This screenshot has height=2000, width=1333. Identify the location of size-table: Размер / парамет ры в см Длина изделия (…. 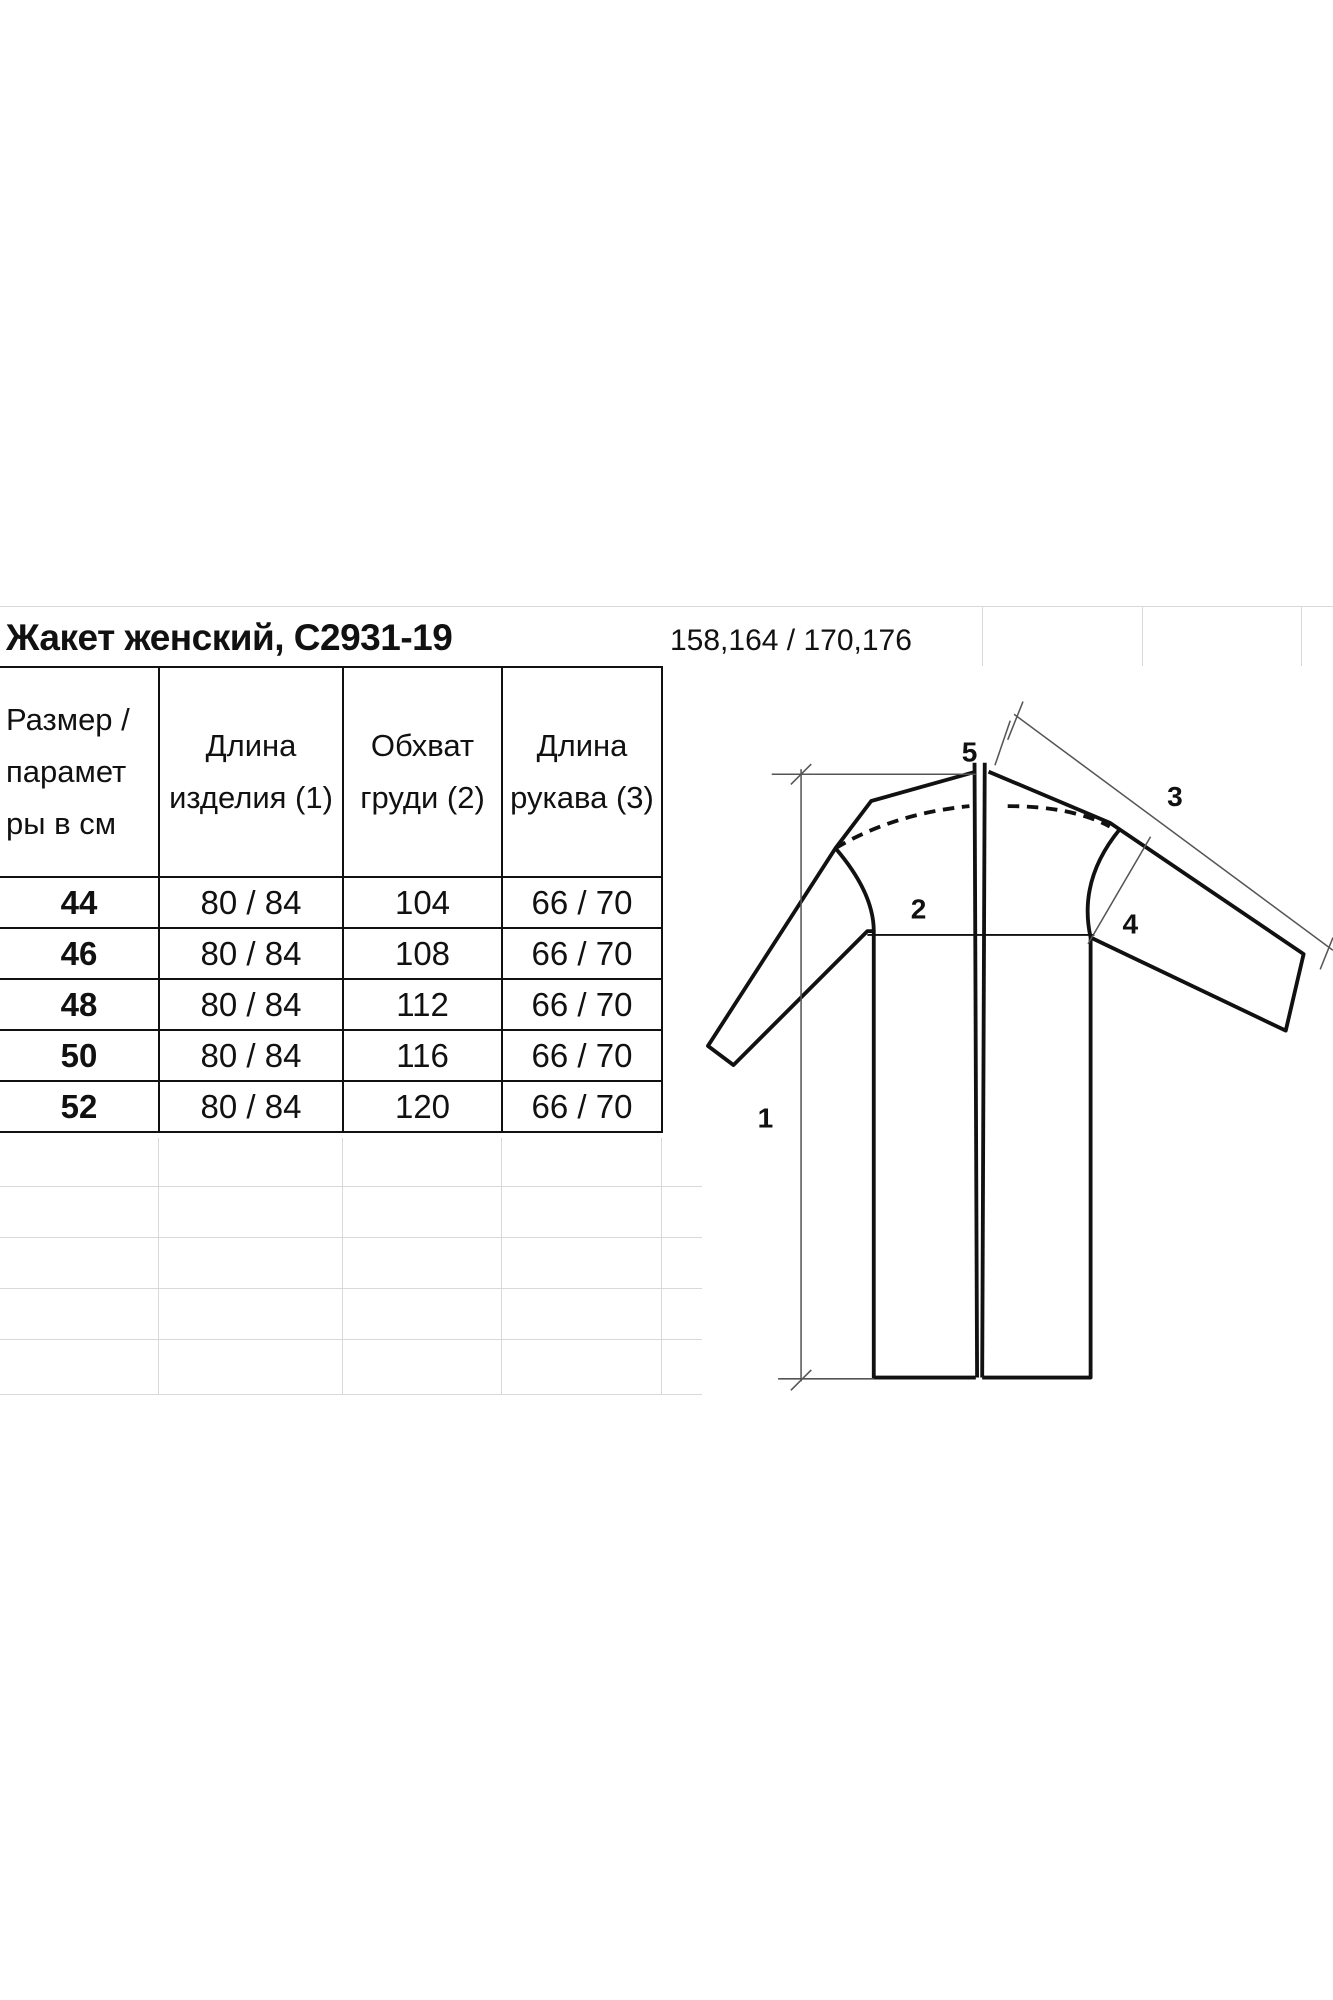
(331, 899).